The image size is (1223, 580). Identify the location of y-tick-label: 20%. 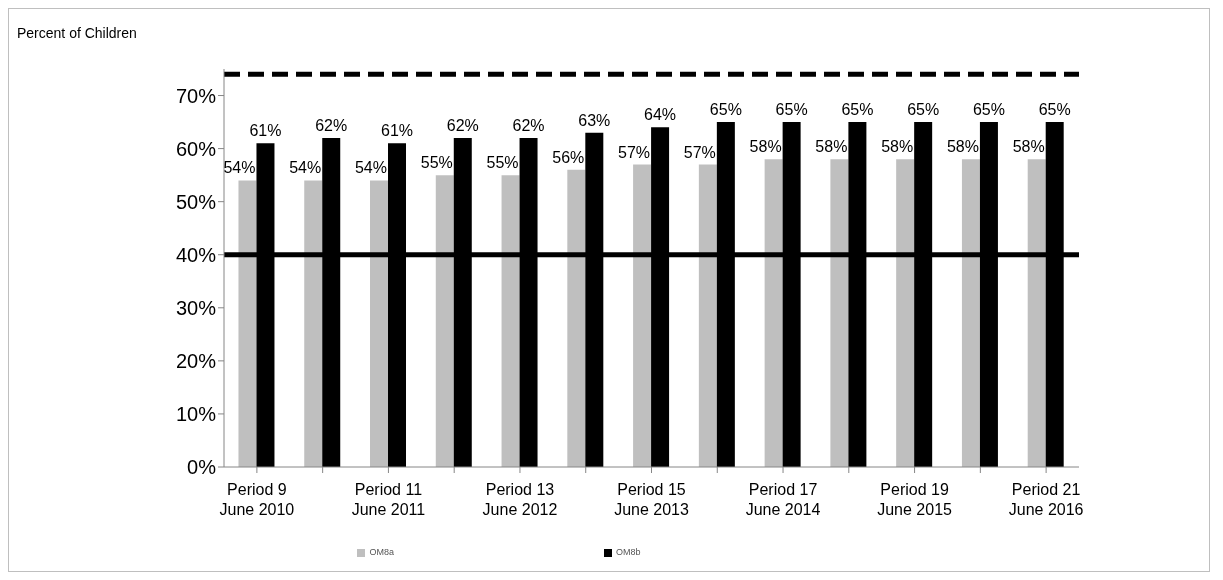
(196, 360).